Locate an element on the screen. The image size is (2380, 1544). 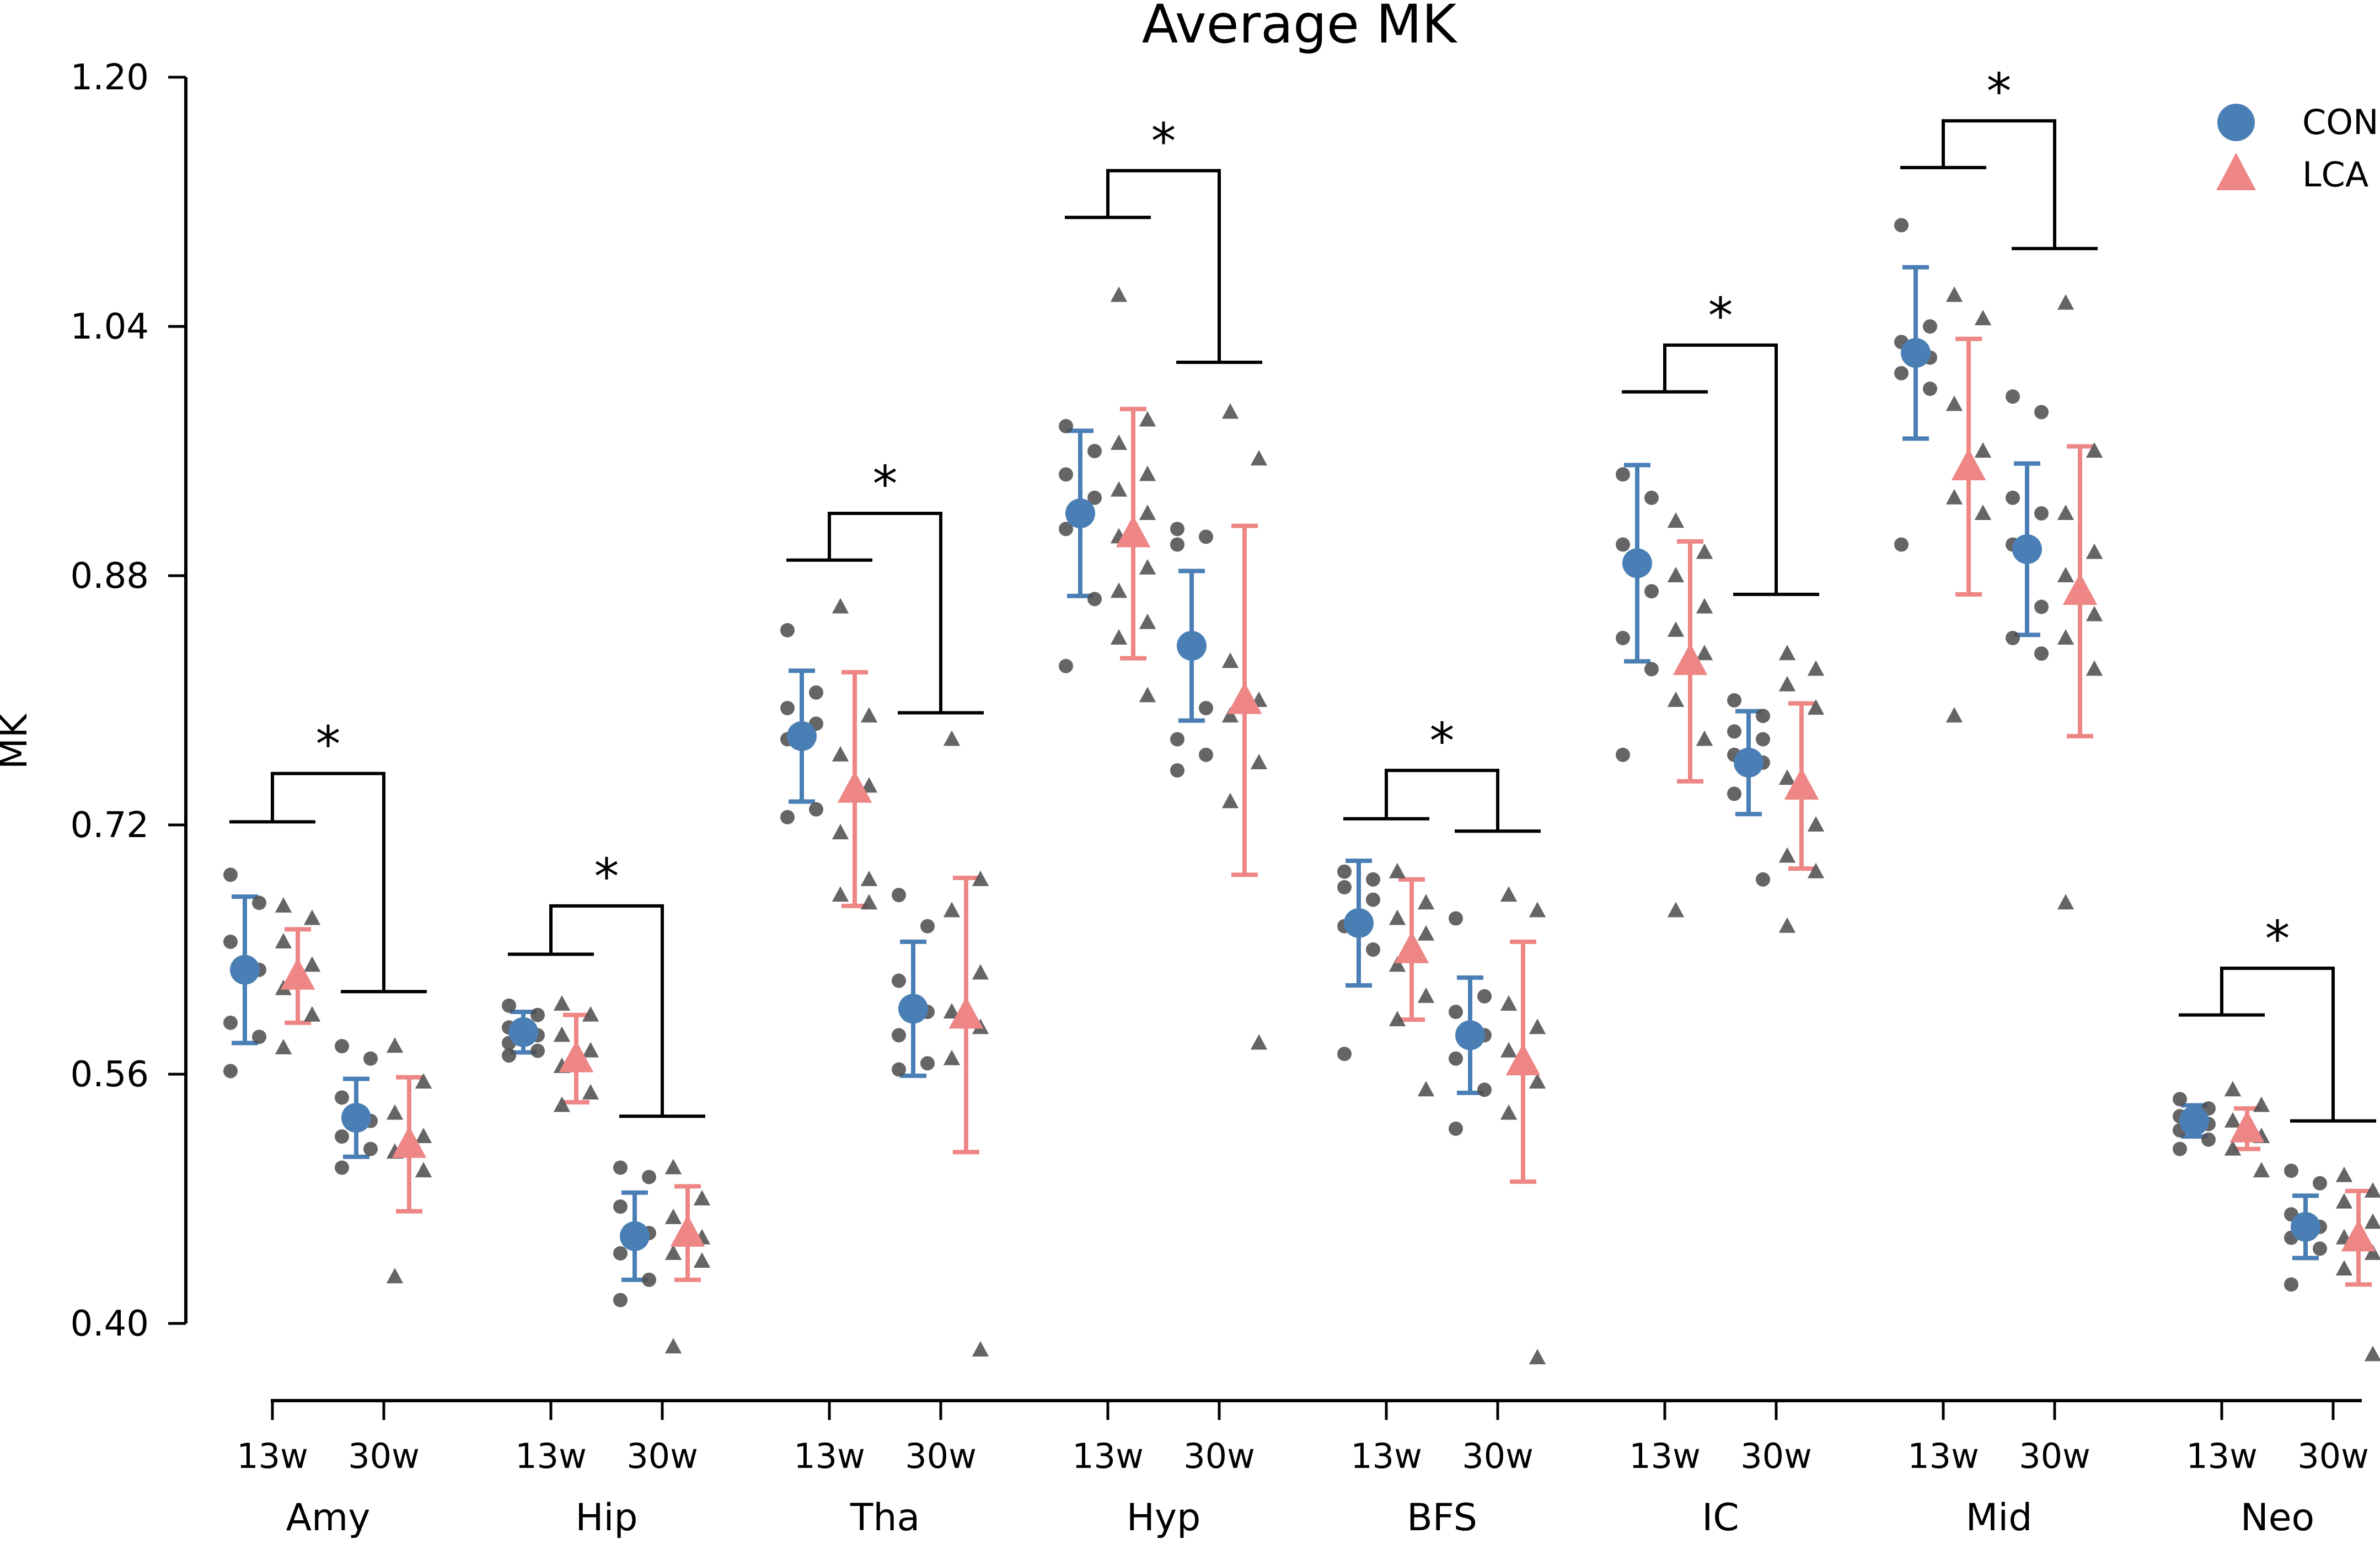
y-tick-label: 0.40 is located at coordinates (110, 1324).